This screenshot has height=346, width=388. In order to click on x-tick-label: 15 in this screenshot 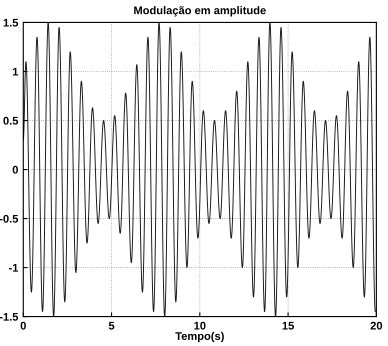, I will do `click(288, 326)`.